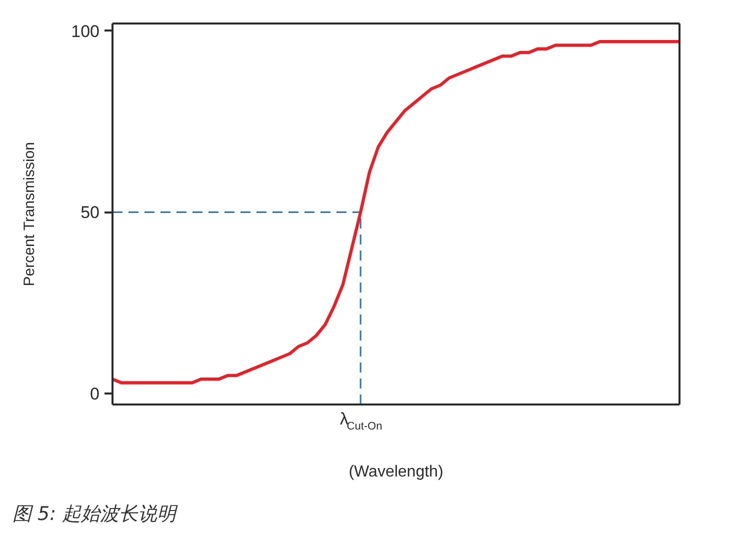  I want to click on y-tick-label: 100, so click(85, 31).